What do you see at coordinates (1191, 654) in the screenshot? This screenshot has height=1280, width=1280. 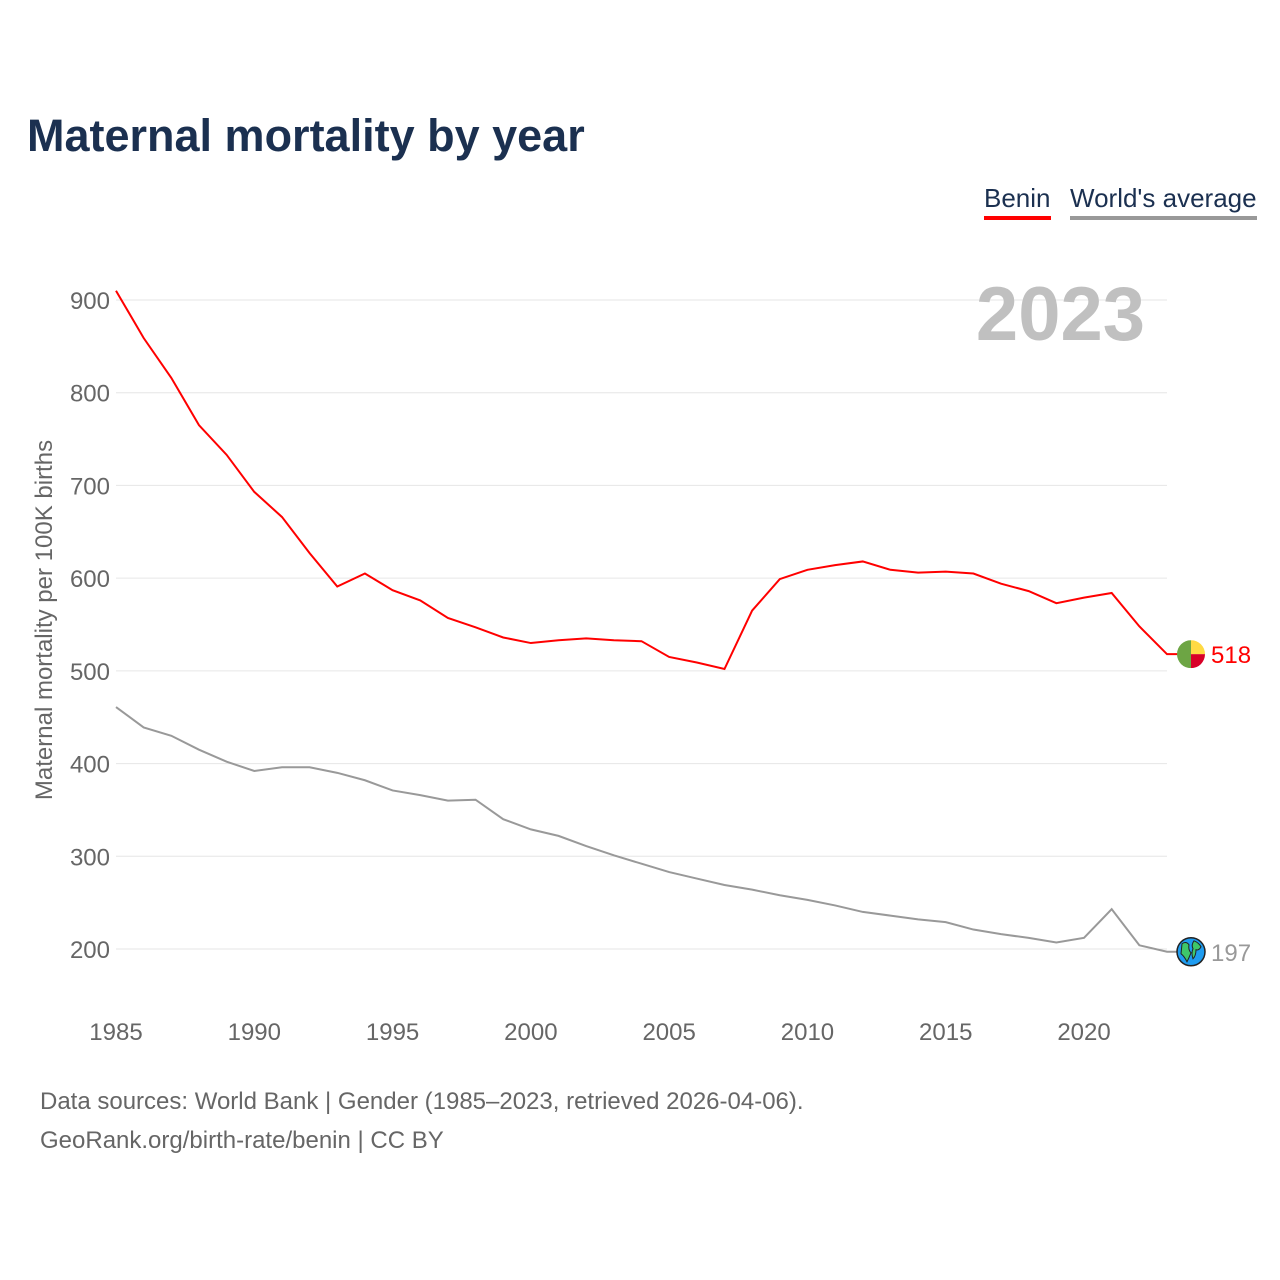 I see `benin-flag-icon` at bounding box center [1191, 654].